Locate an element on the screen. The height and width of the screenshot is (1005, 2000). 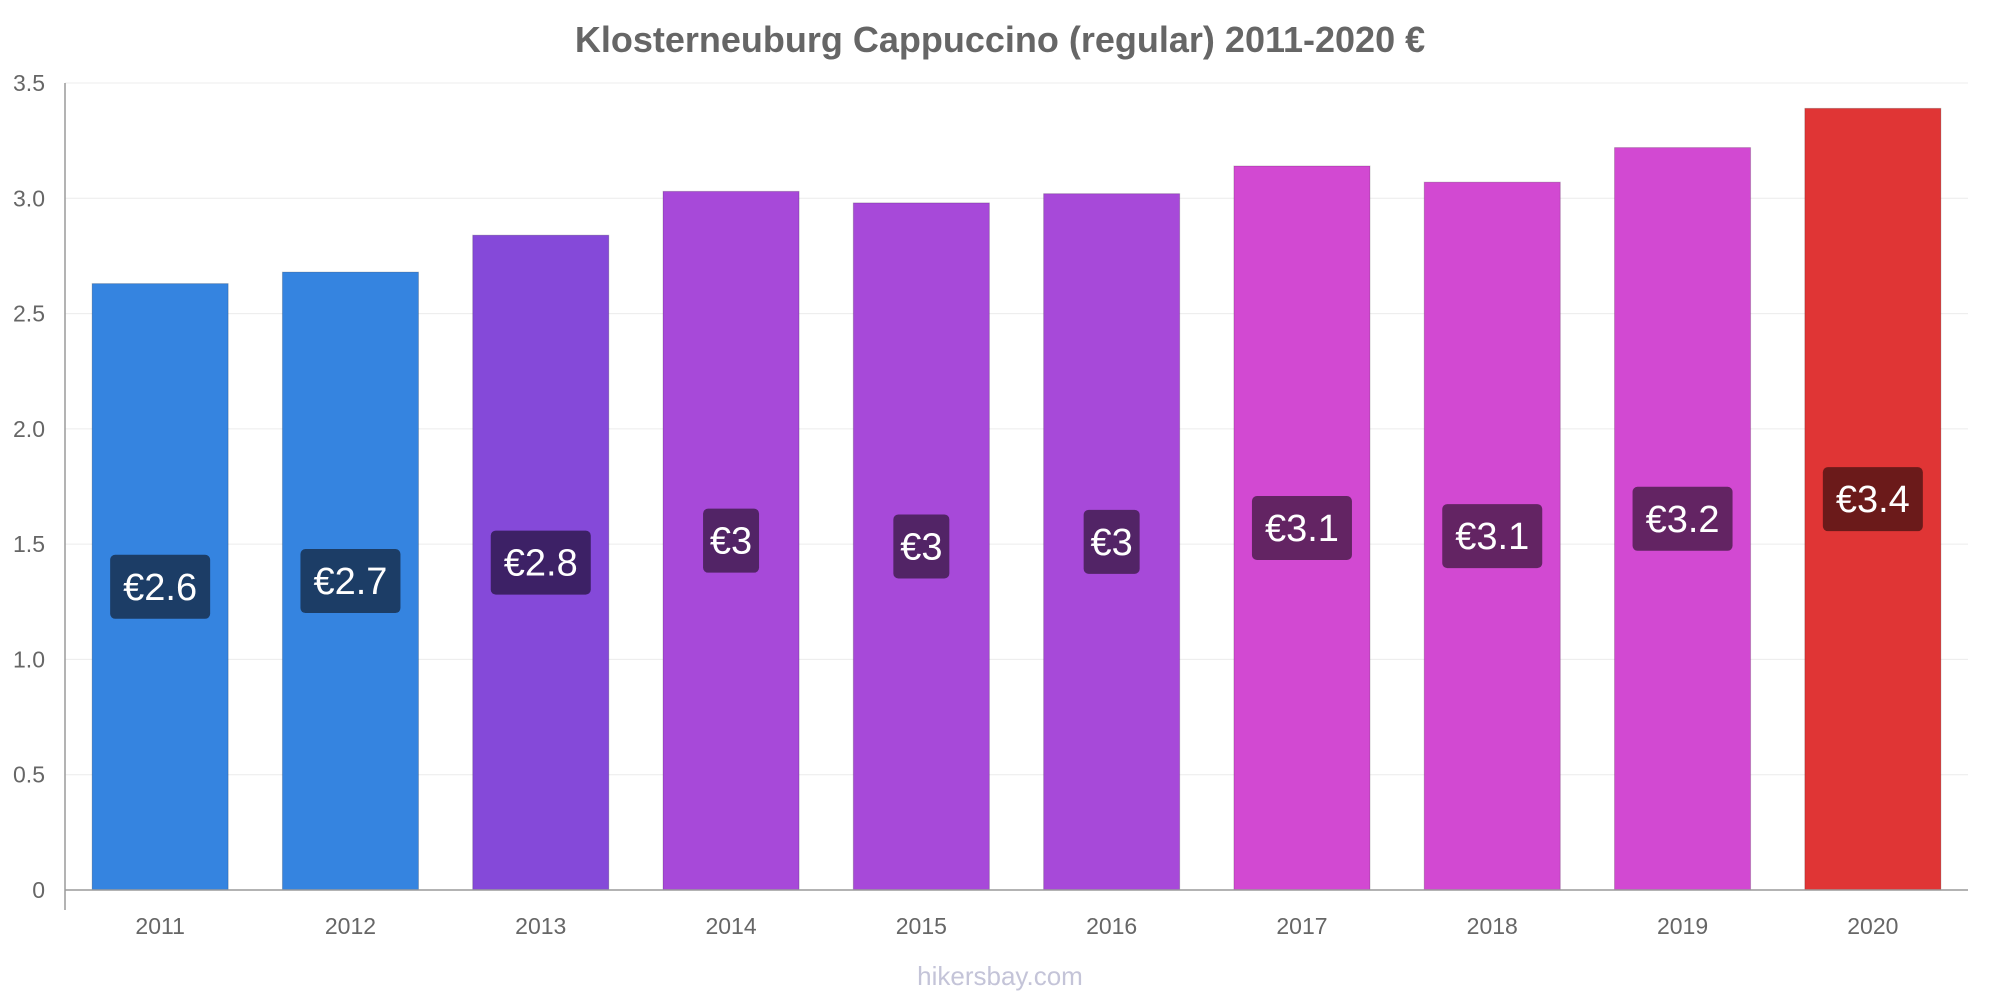
data-label-2017: €3.1 is located at coordinates (1301, 528).